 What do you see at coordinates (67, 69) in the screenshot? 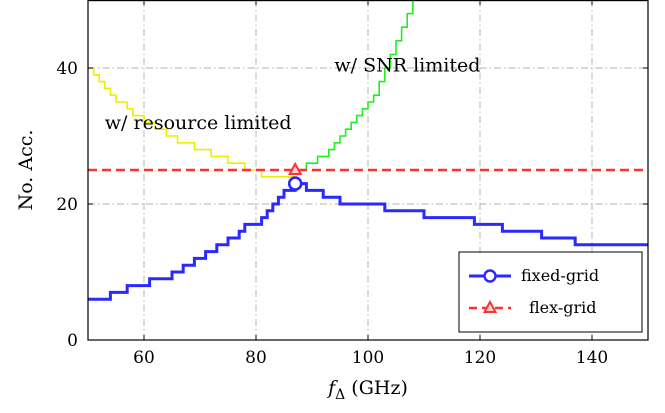
I see `y-tick-label-40: 40` at bounding box center [67, 69].